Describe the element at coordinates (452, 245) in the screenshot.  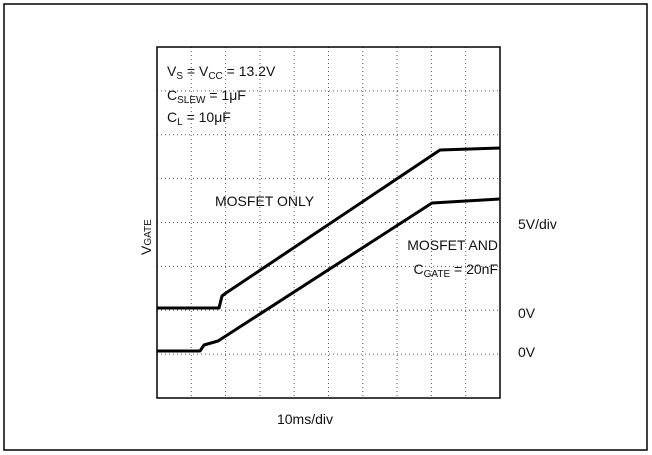
I see `label-mosfet-and: MOSFET AND` at that location.